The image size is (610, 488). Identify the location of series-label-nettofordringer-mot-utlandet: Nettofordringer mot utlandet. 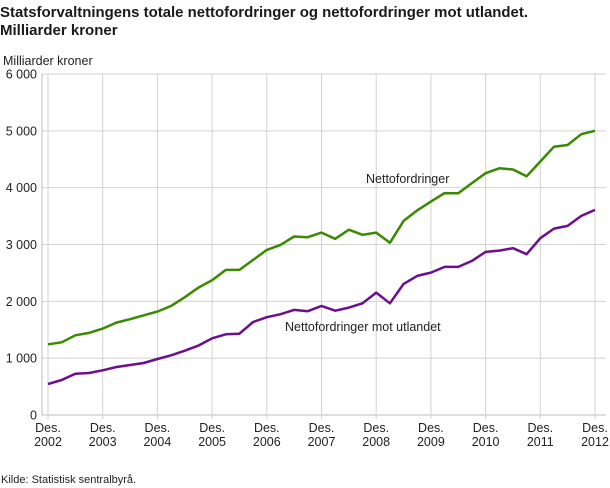
(363, 327).